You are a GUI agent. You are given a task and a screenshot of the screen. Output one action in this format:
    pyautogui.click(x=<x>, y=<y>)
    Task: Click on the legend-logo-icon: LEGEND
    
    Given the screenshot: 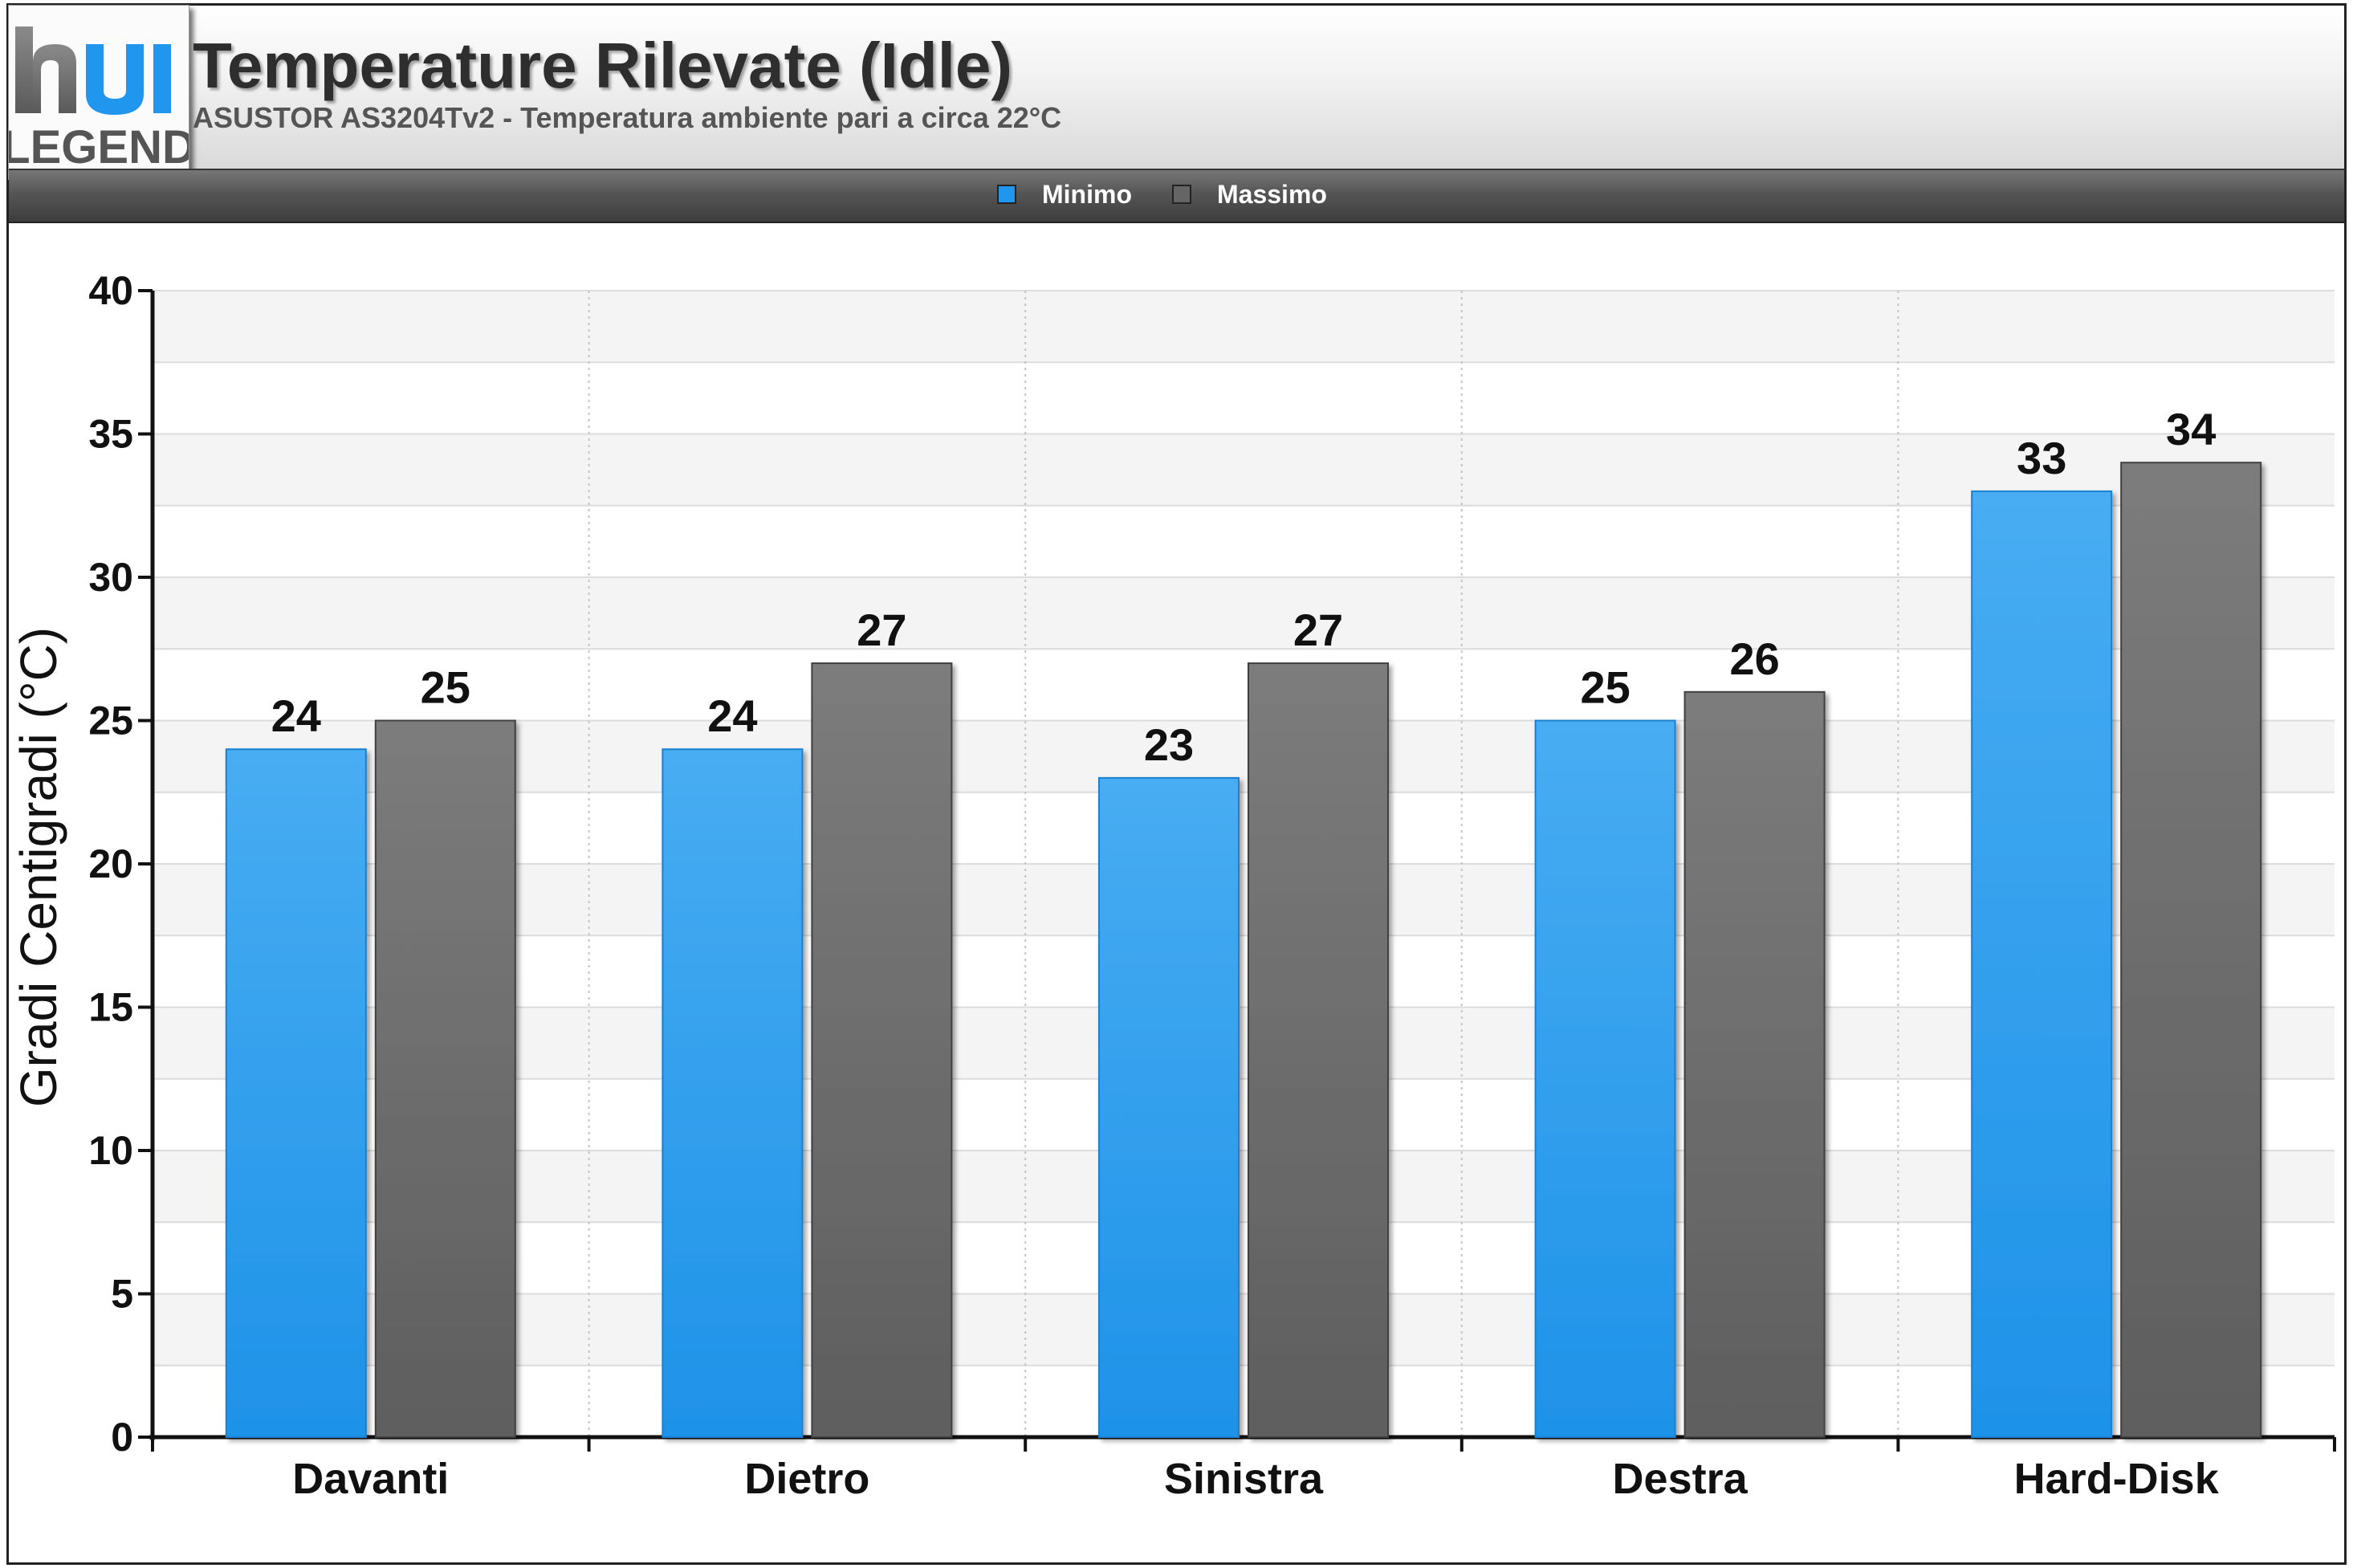 What is the action you would take?
    pyautogui.click(x=99, y=99)
    